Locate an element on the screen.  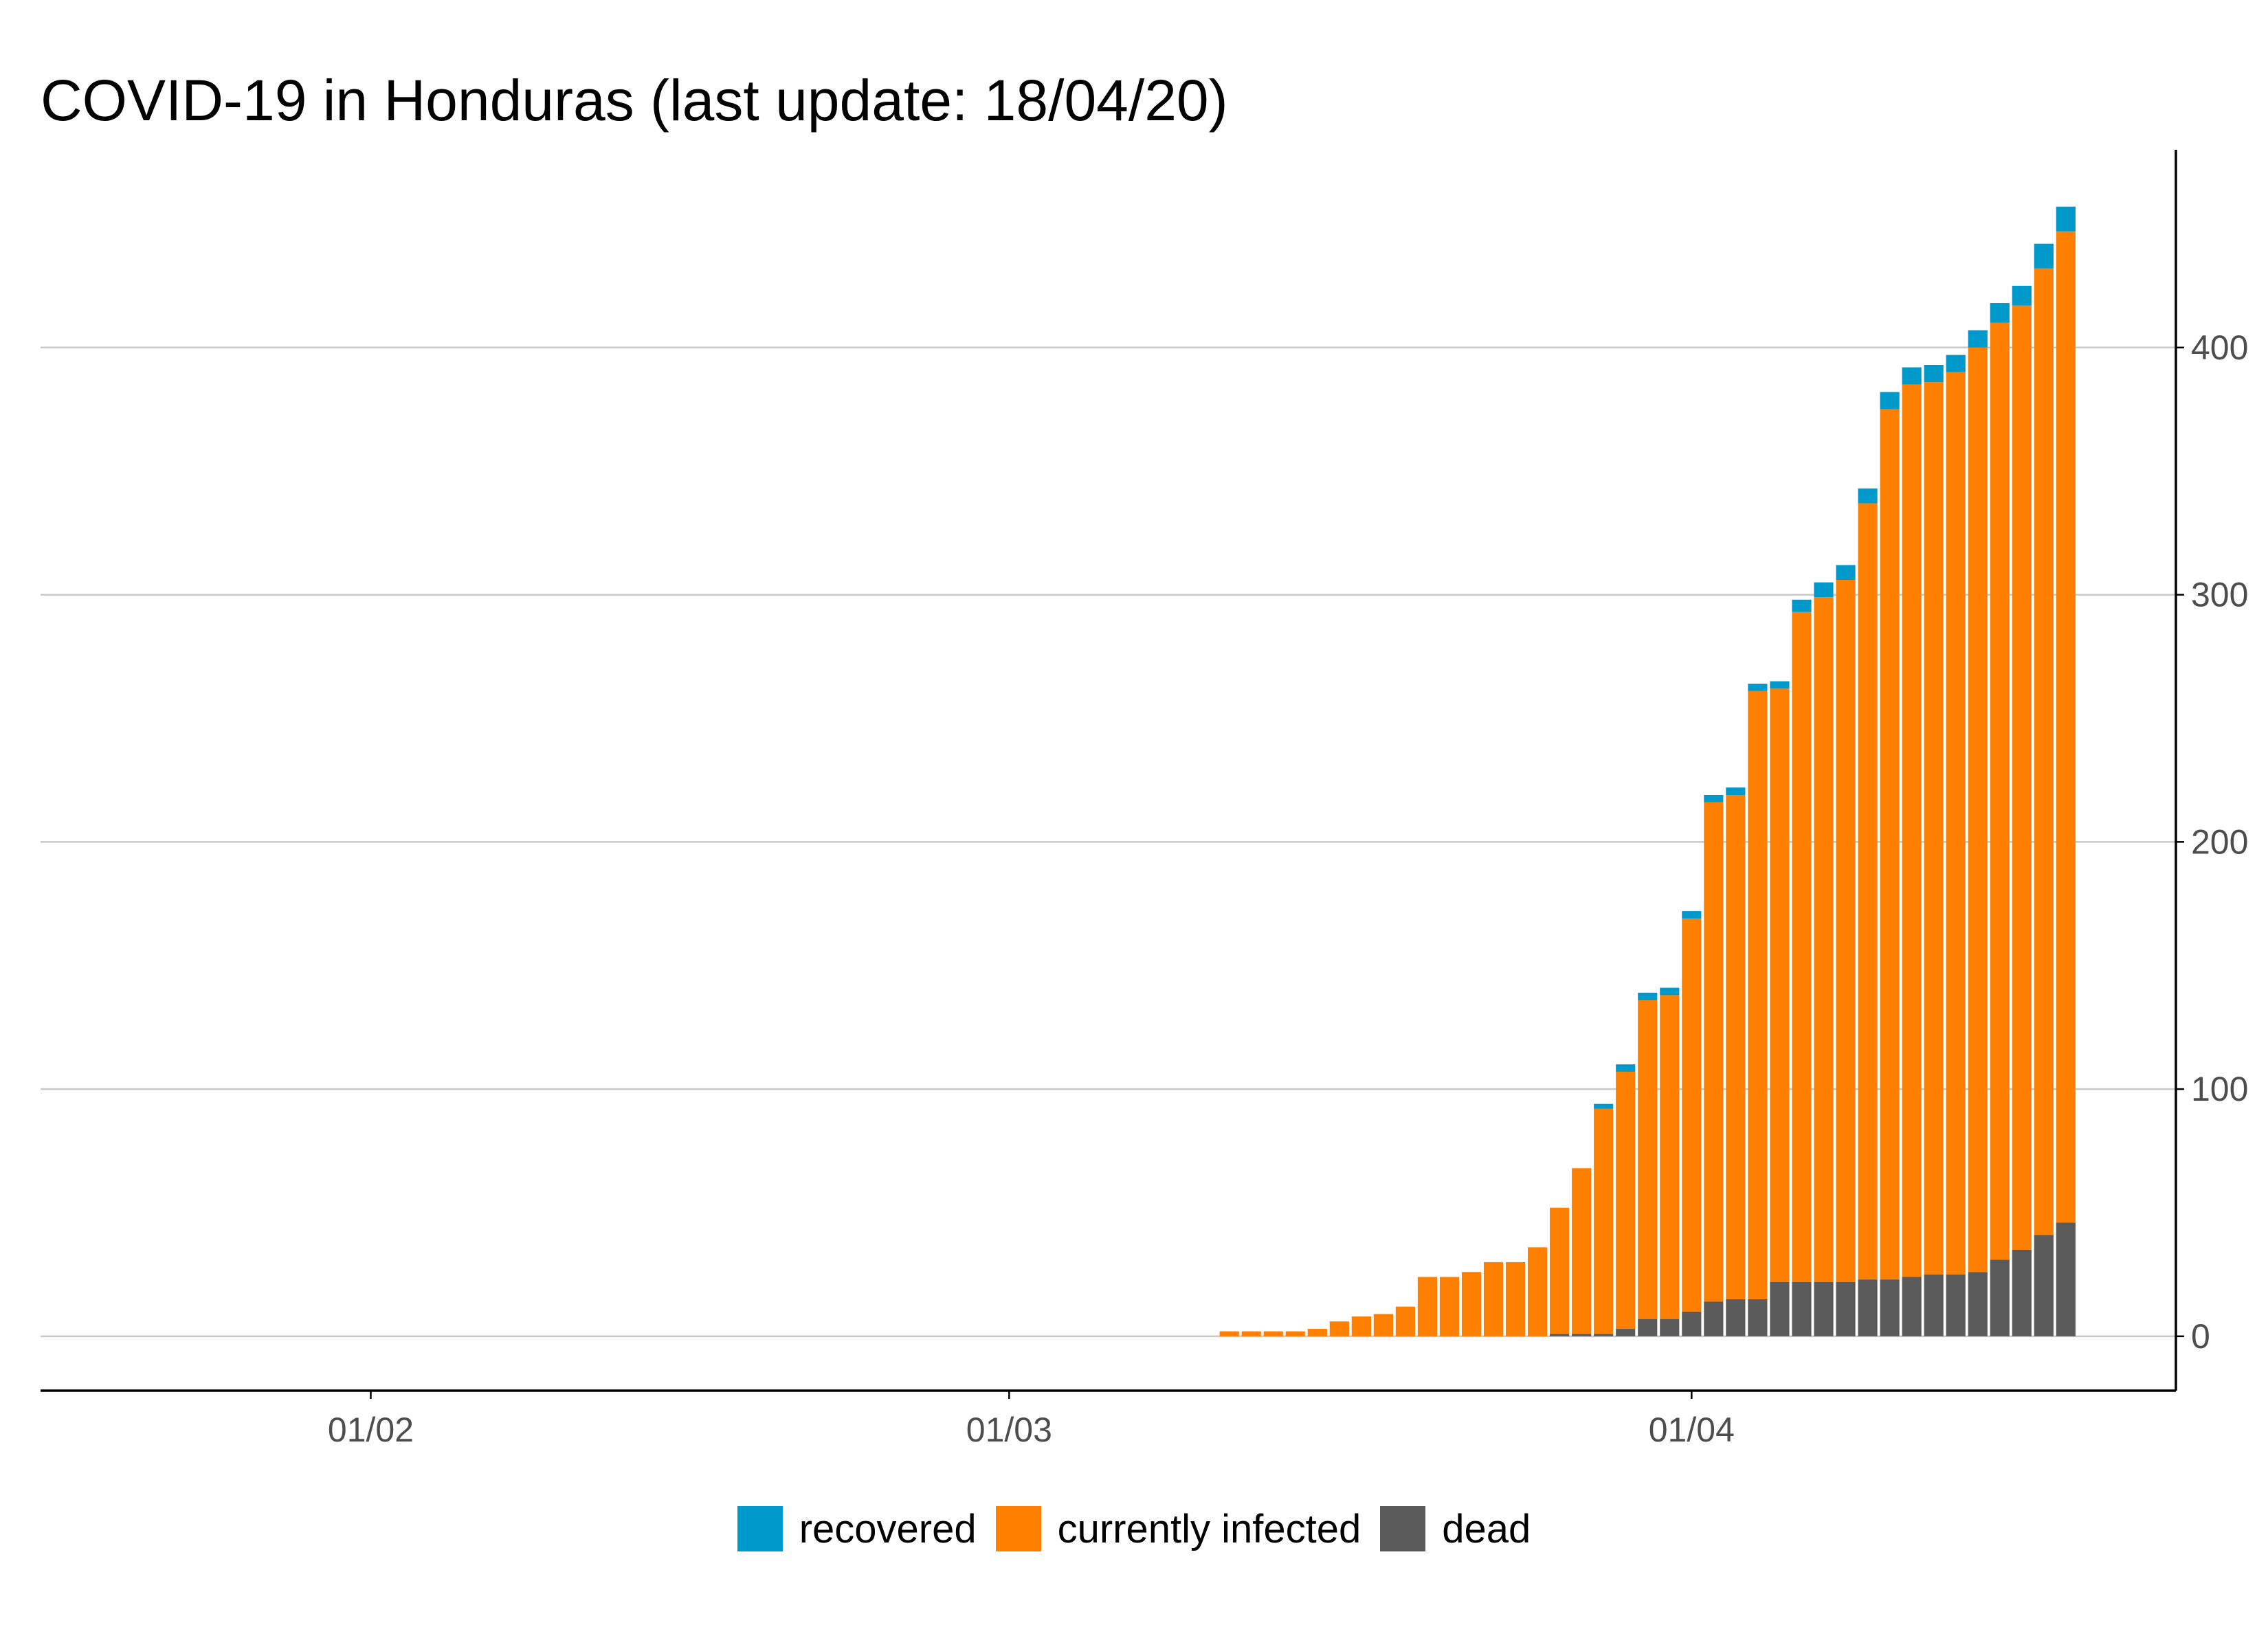
legend-key-recovered is located at coordinates (760, 1528).